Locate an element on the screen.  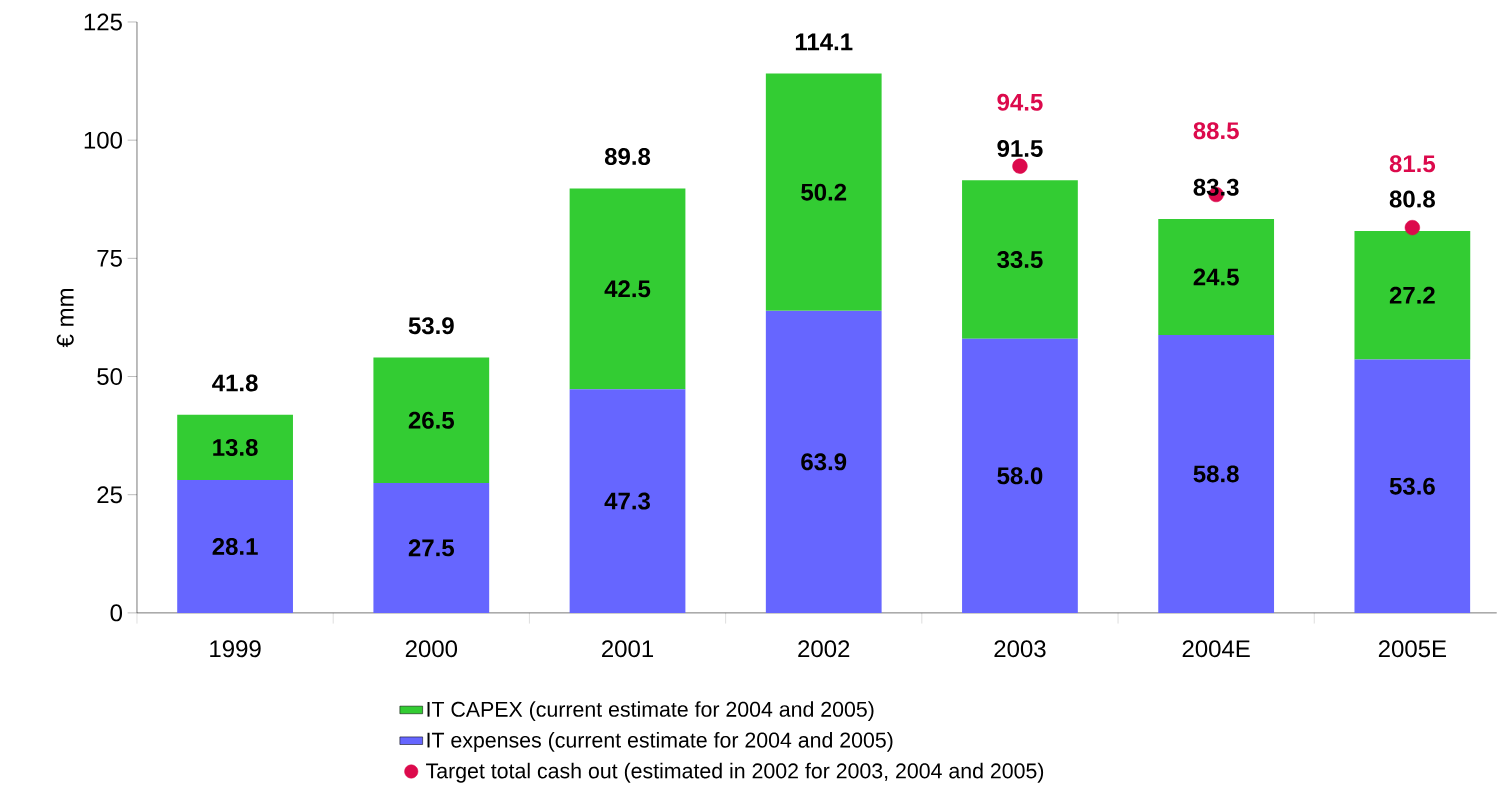
data-label: 42.5 is located at coordinates (627, 289).